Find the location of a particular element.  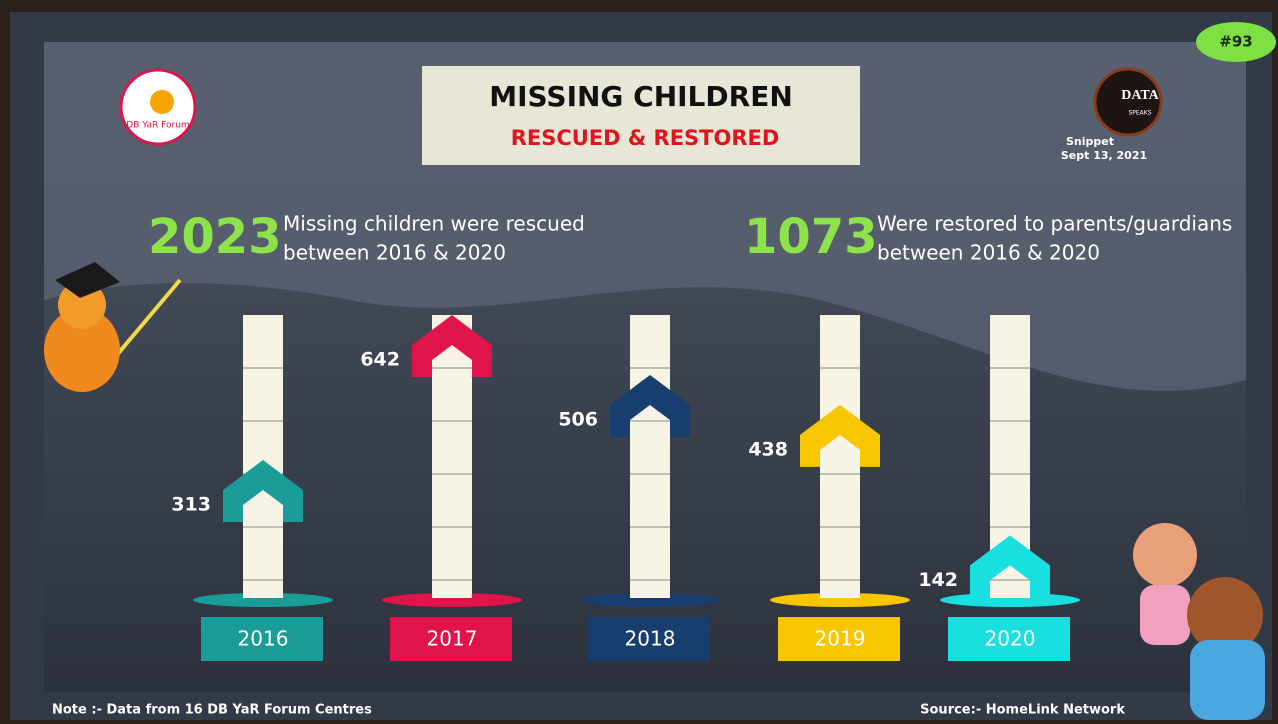

year-label: 2020 is located at coordinates (1010, 639).